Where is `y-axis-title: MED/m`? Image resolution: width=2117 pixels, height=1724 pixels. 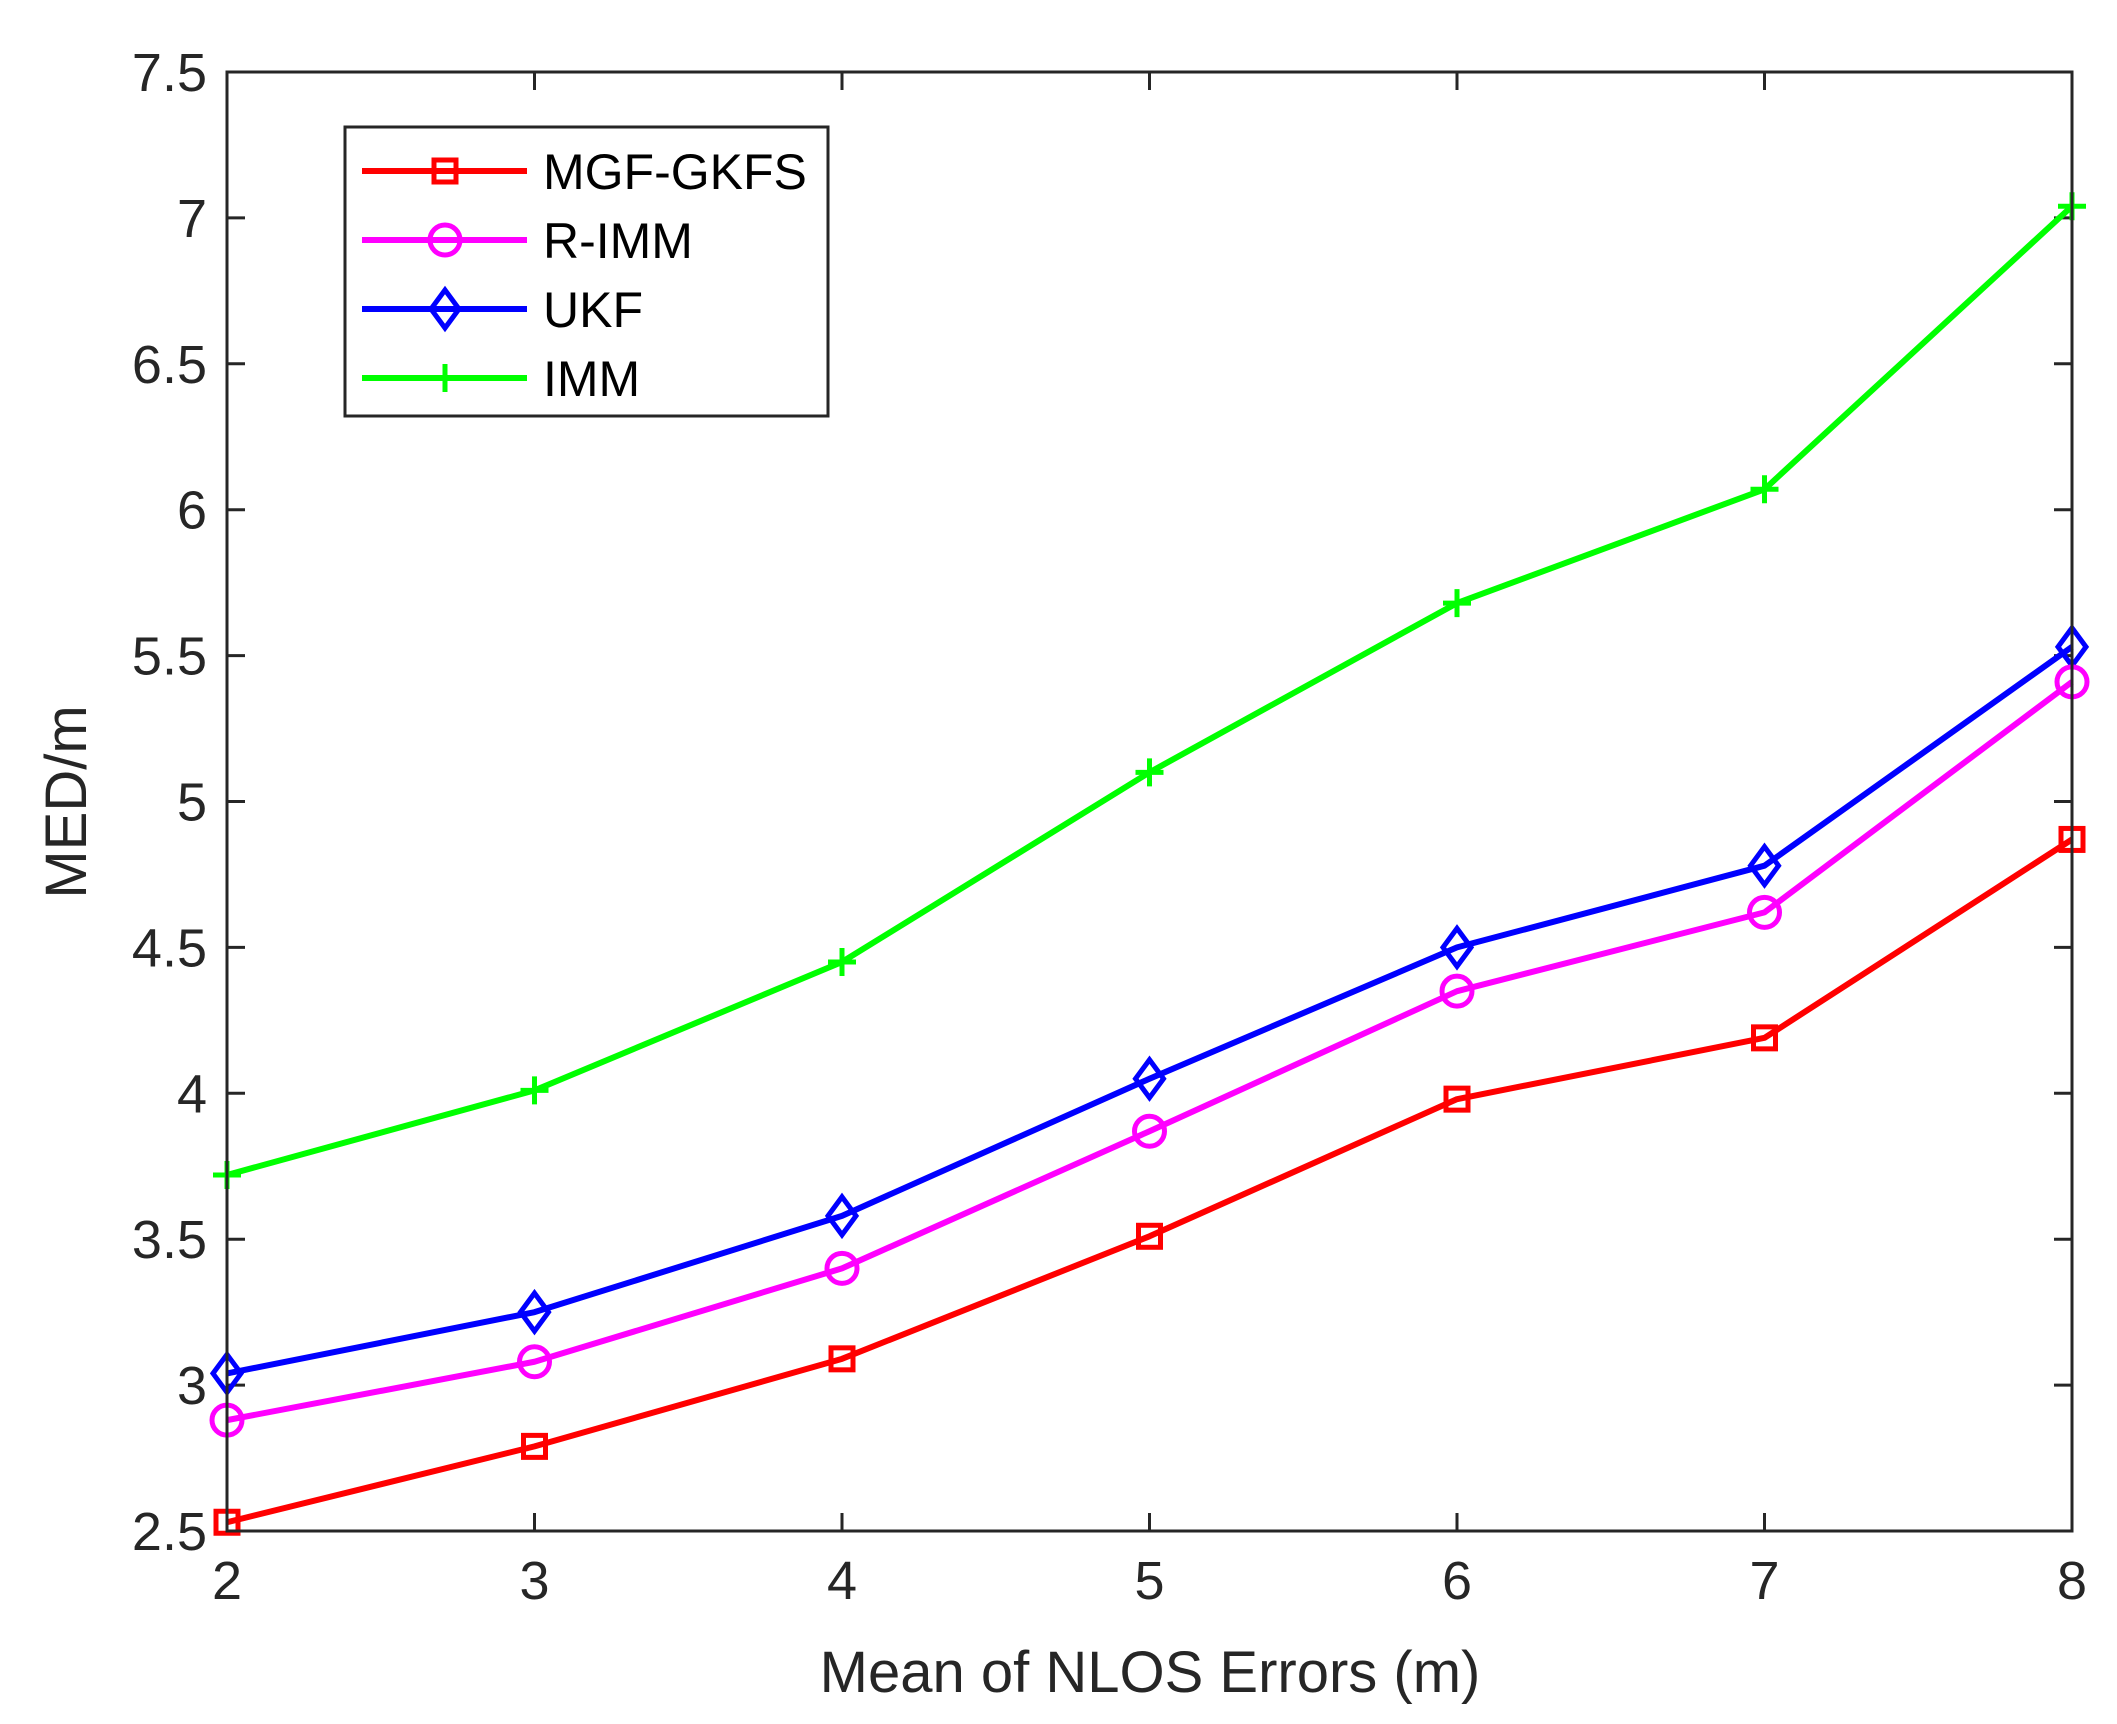 y-axis-title: MED/m is located at coordinates (66, 801).